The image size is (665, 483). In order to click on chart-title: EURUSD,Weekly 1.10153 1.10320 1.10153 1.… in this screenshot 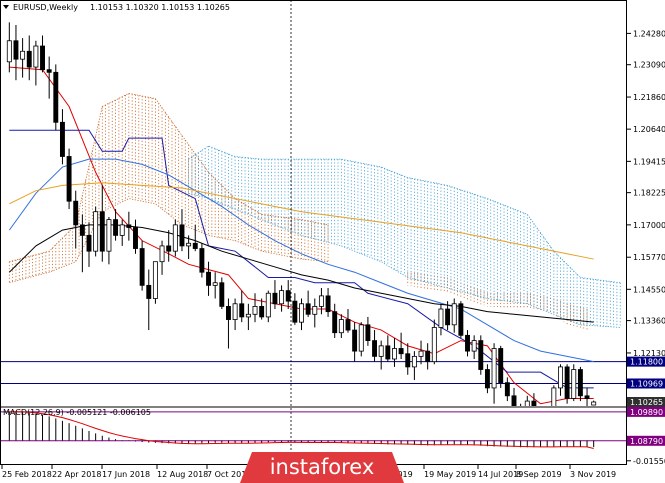, I will do `click(116, 7)`.